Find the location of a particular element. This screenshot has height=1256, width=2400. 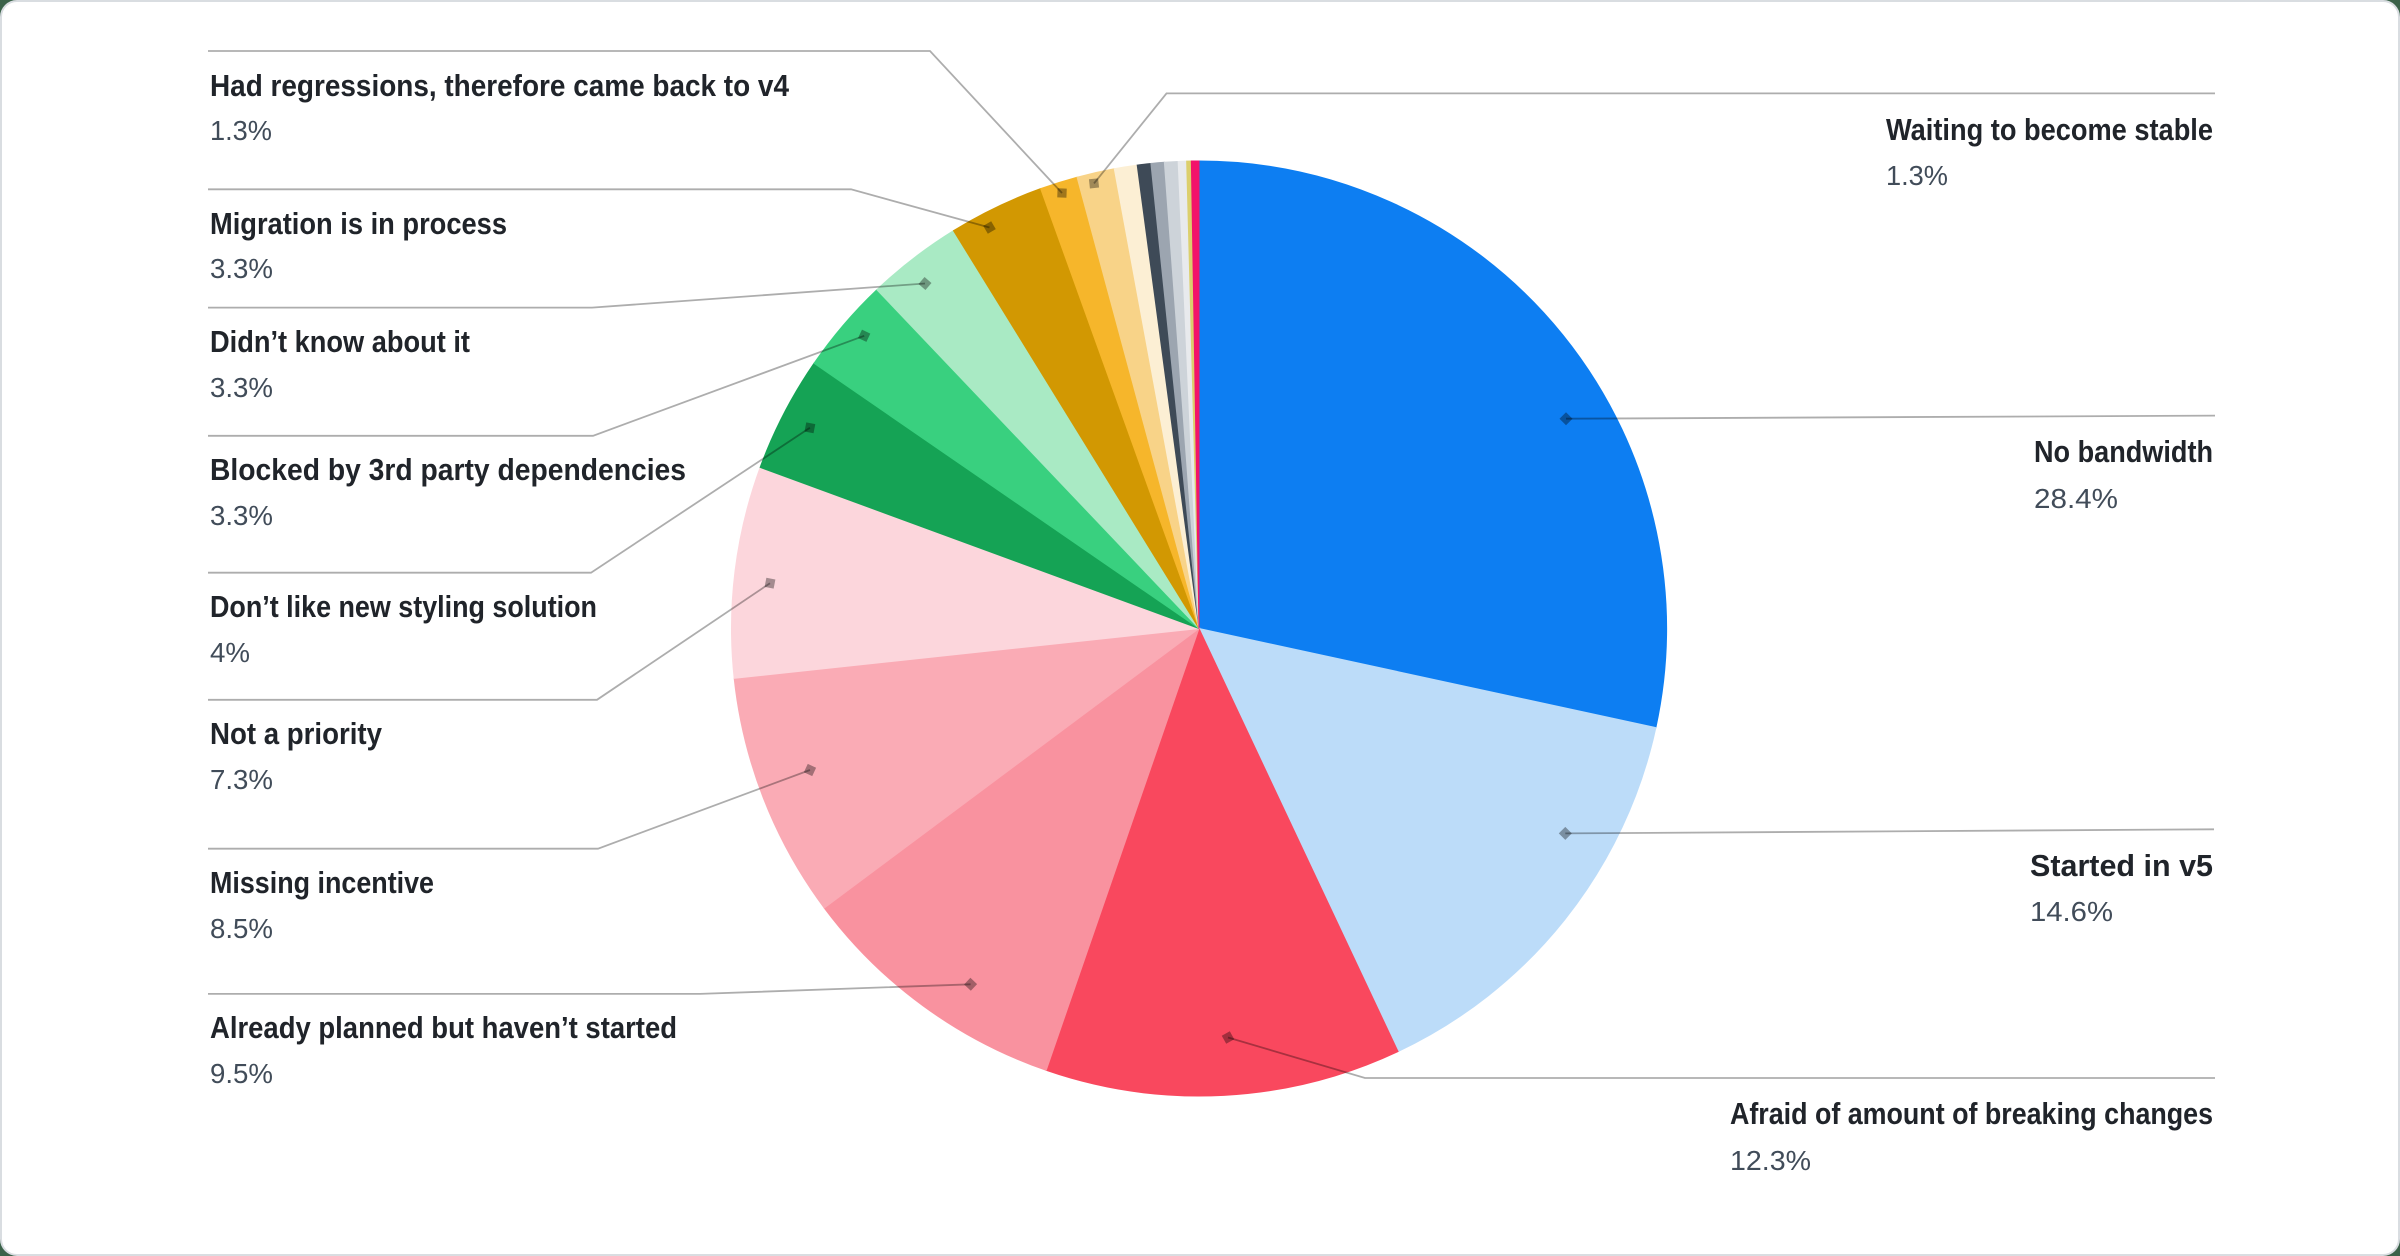

svg-text: Didn’t know about it is located at coordinates (340, 341).